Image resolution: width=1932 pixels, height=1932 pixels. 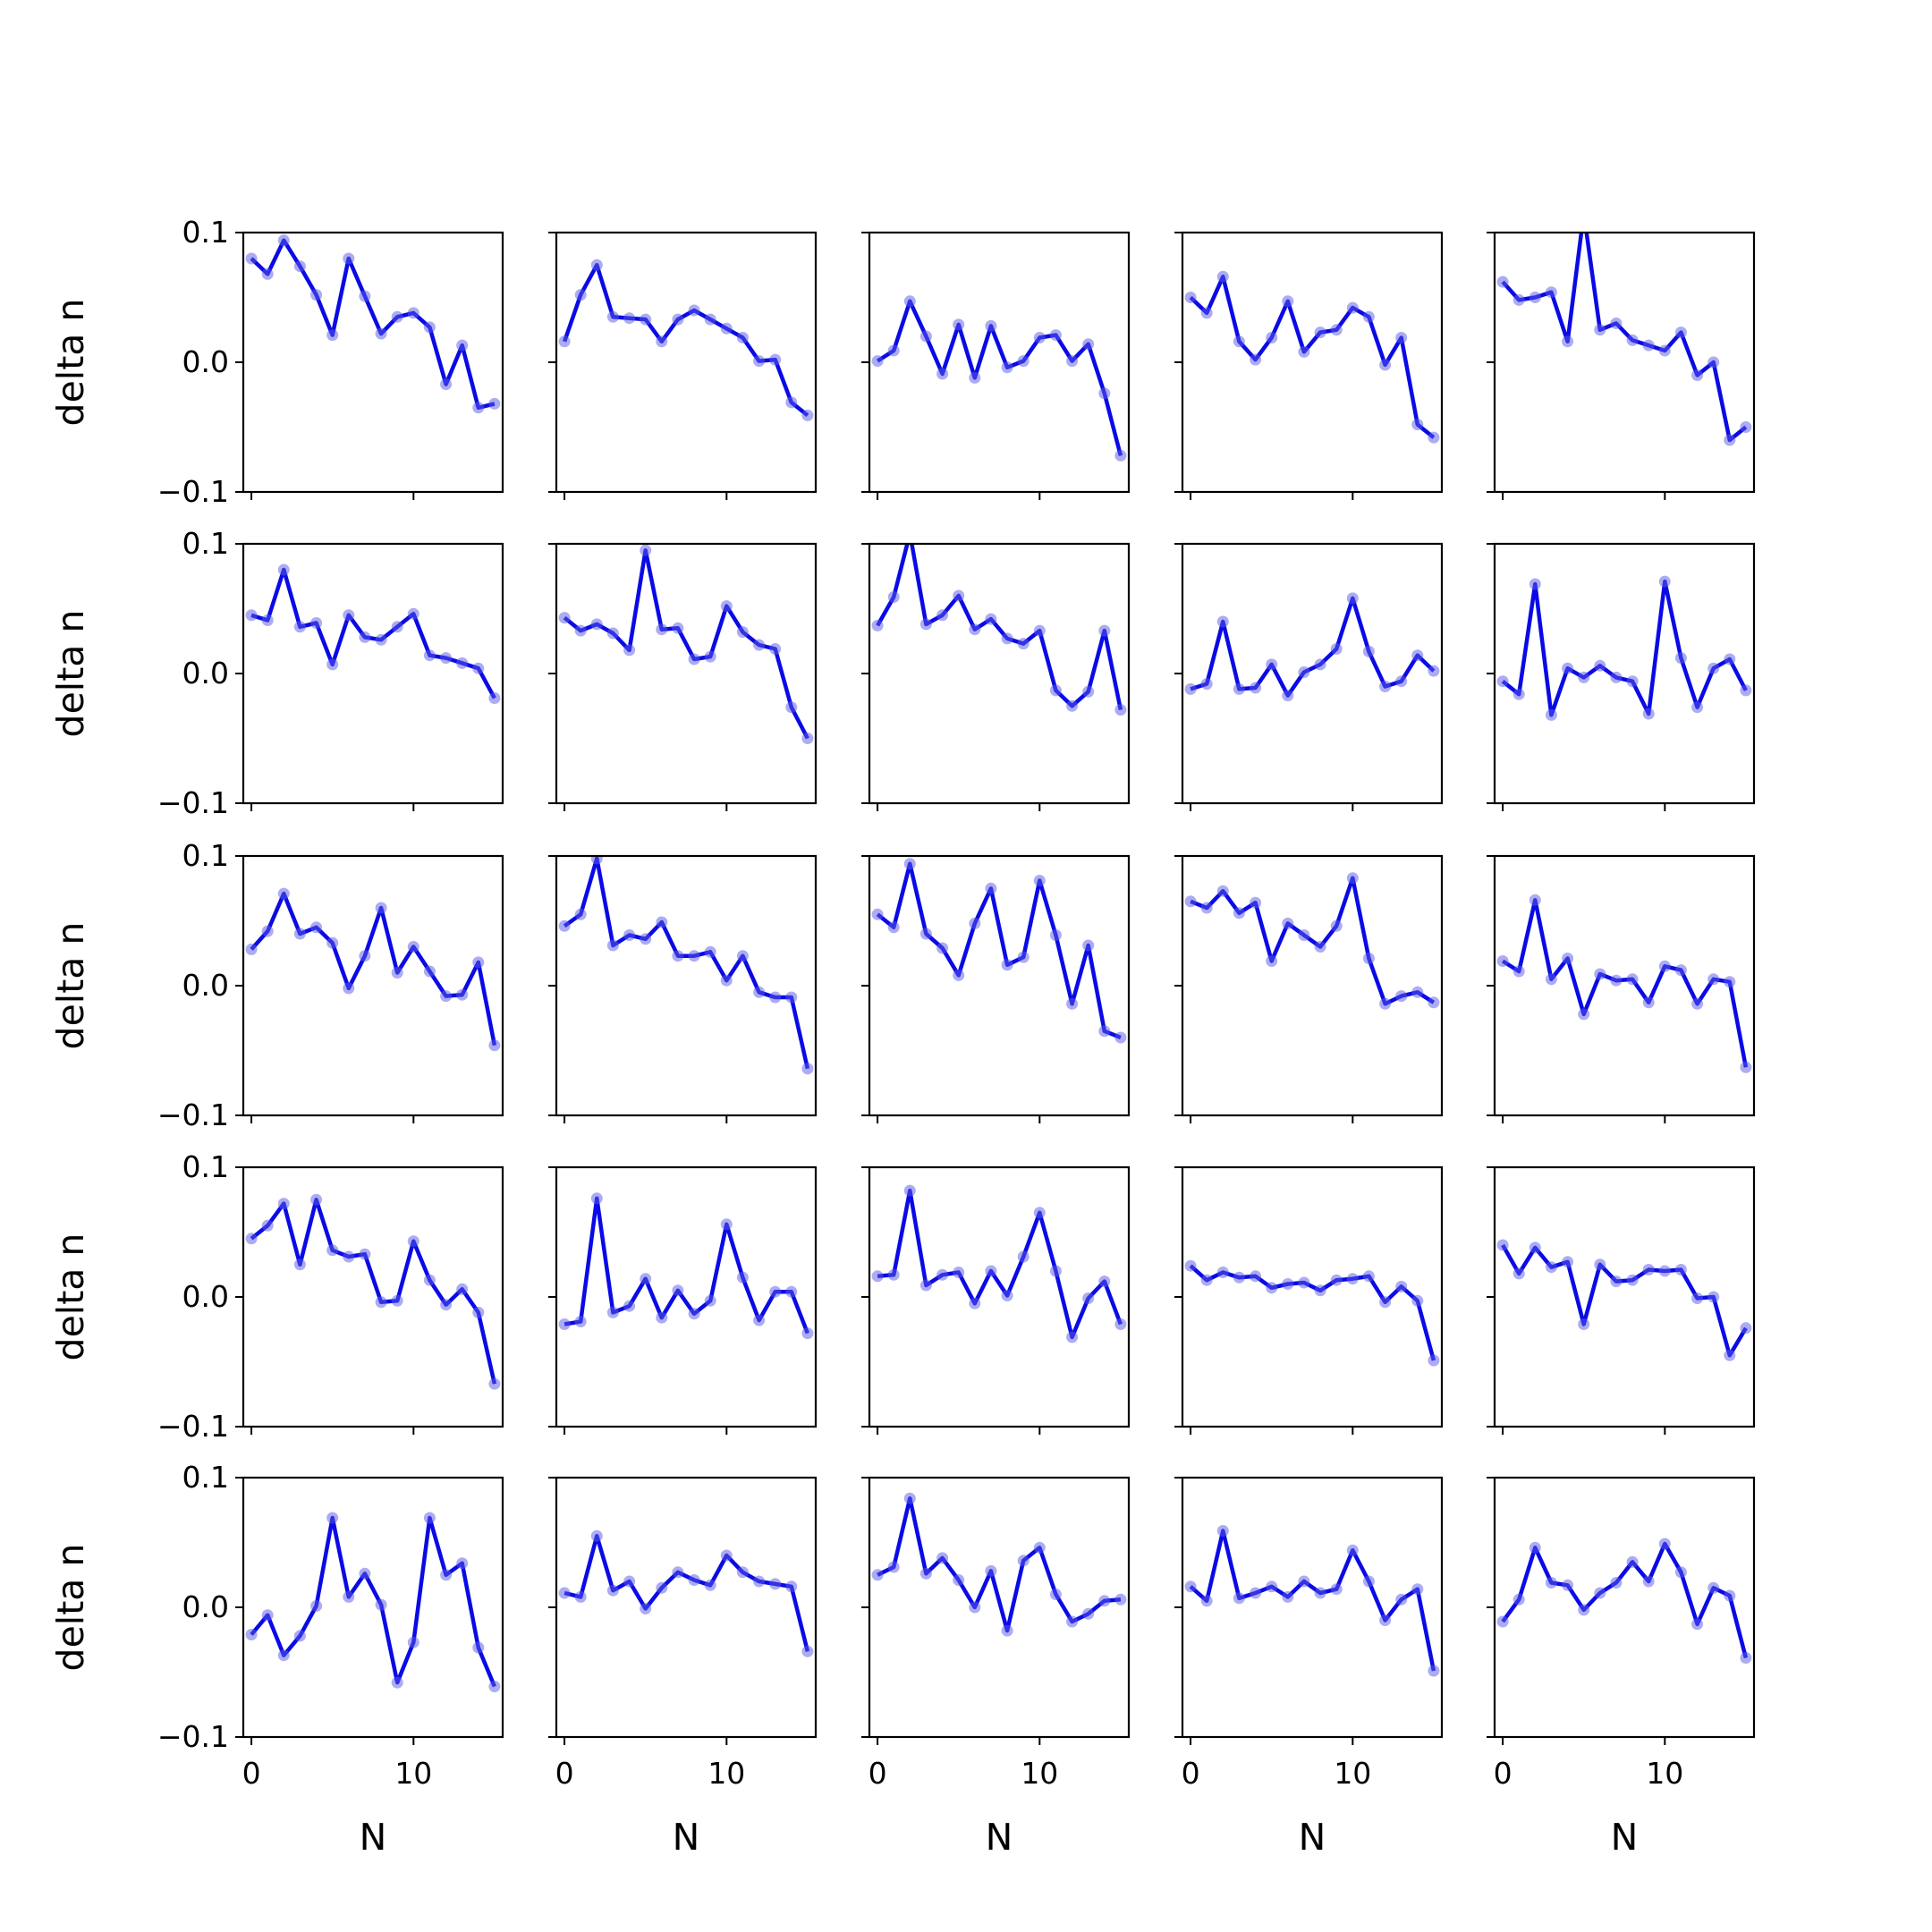 I want to click on y-axis-label: delta n, so click(x=70, y=1608).